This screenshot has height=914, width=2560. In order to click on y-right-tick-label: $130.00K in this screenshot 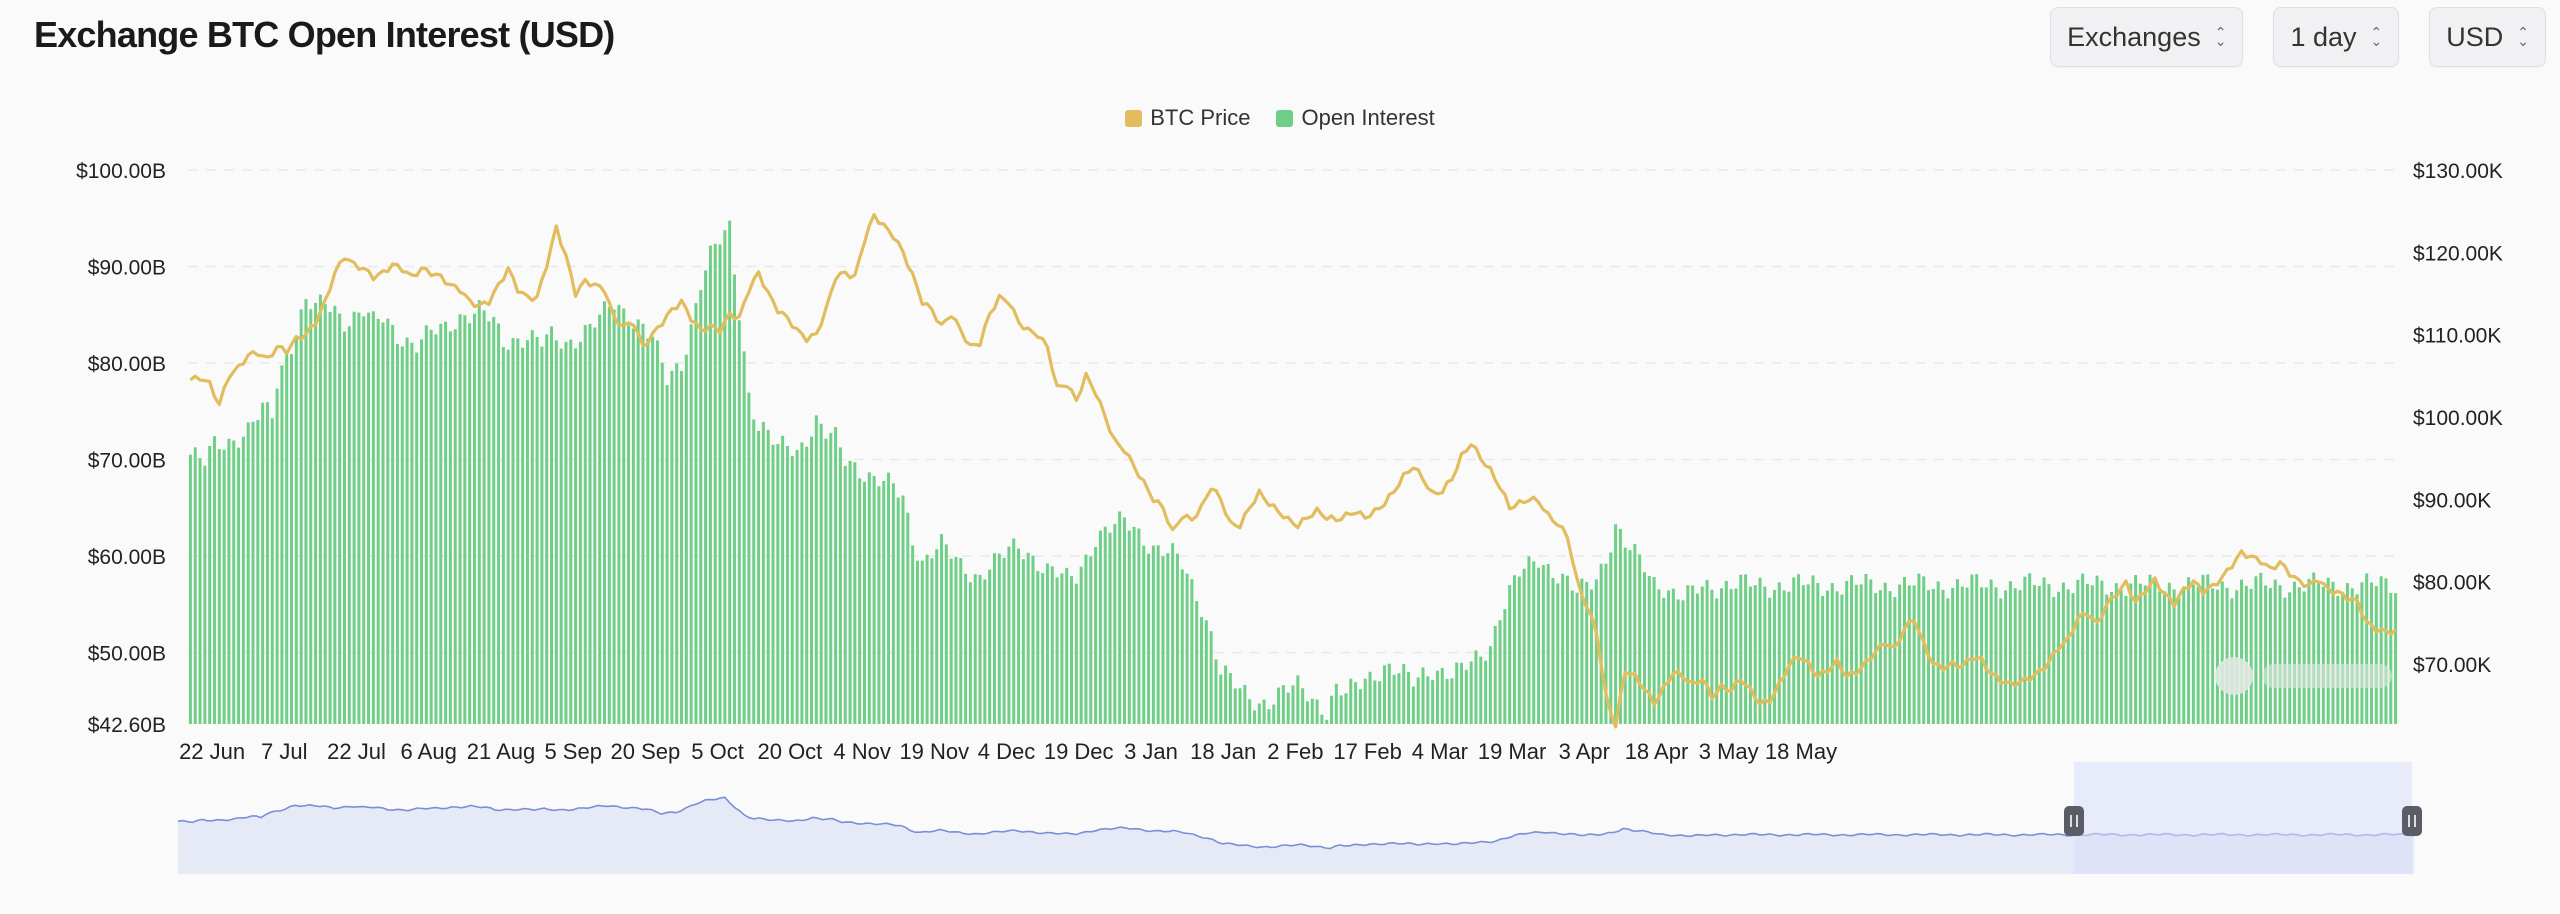, I will do `click(2458, 171)`.